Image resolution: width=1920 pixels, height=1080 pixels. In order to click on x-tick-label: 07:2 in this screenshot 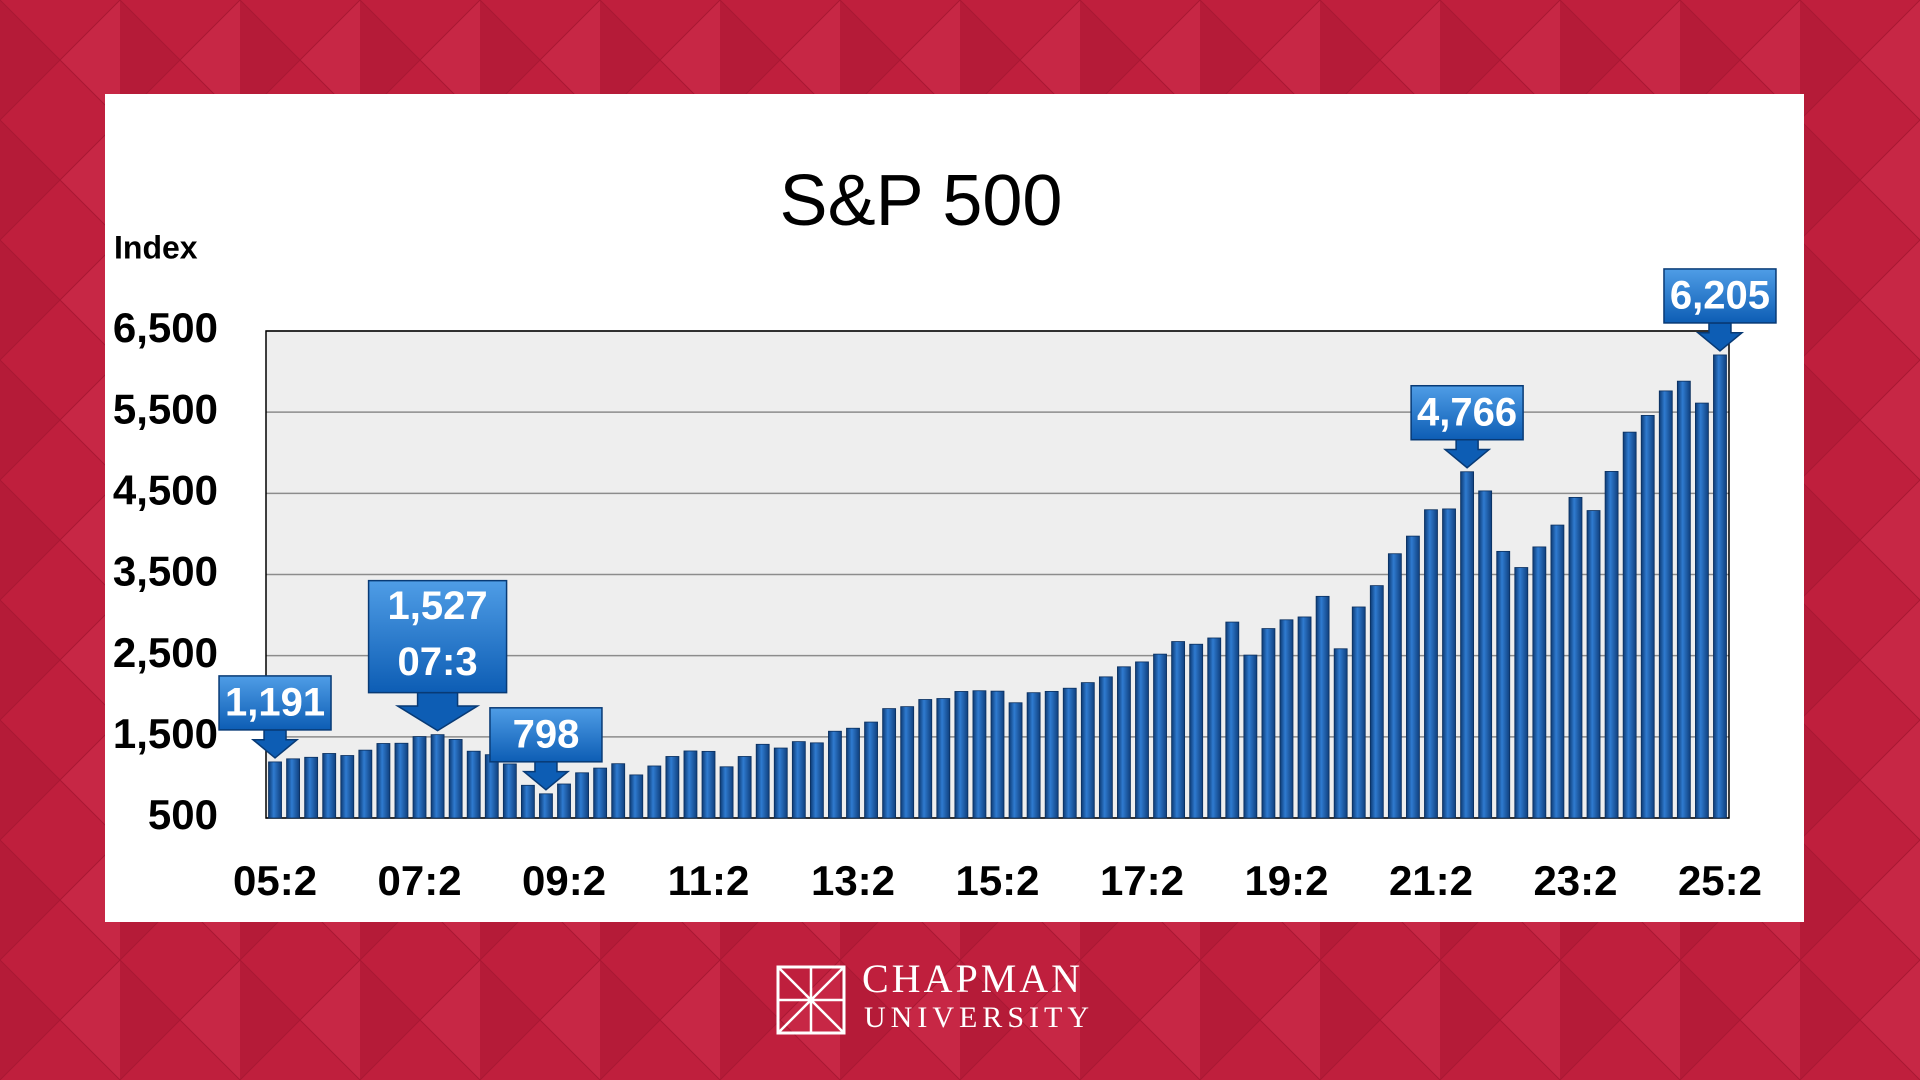, I will do `click(419, 880)`.